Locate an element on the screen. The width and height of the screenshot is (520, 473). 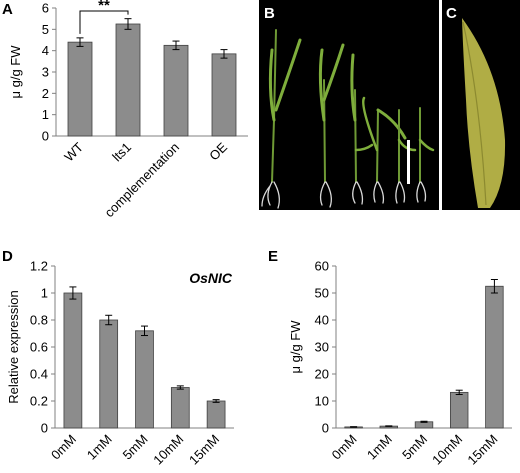
scale-bar is located at coordinates (408, 162).